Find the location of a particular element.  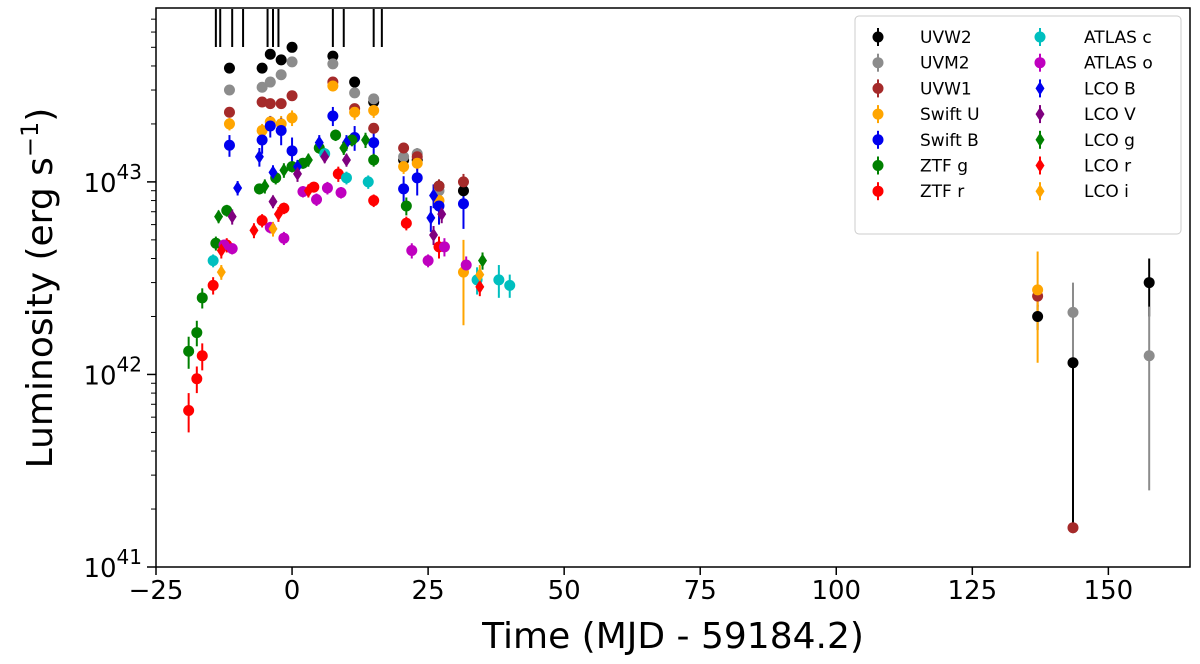

legend-marker-lco-r is located at coordinates (1040, 165).